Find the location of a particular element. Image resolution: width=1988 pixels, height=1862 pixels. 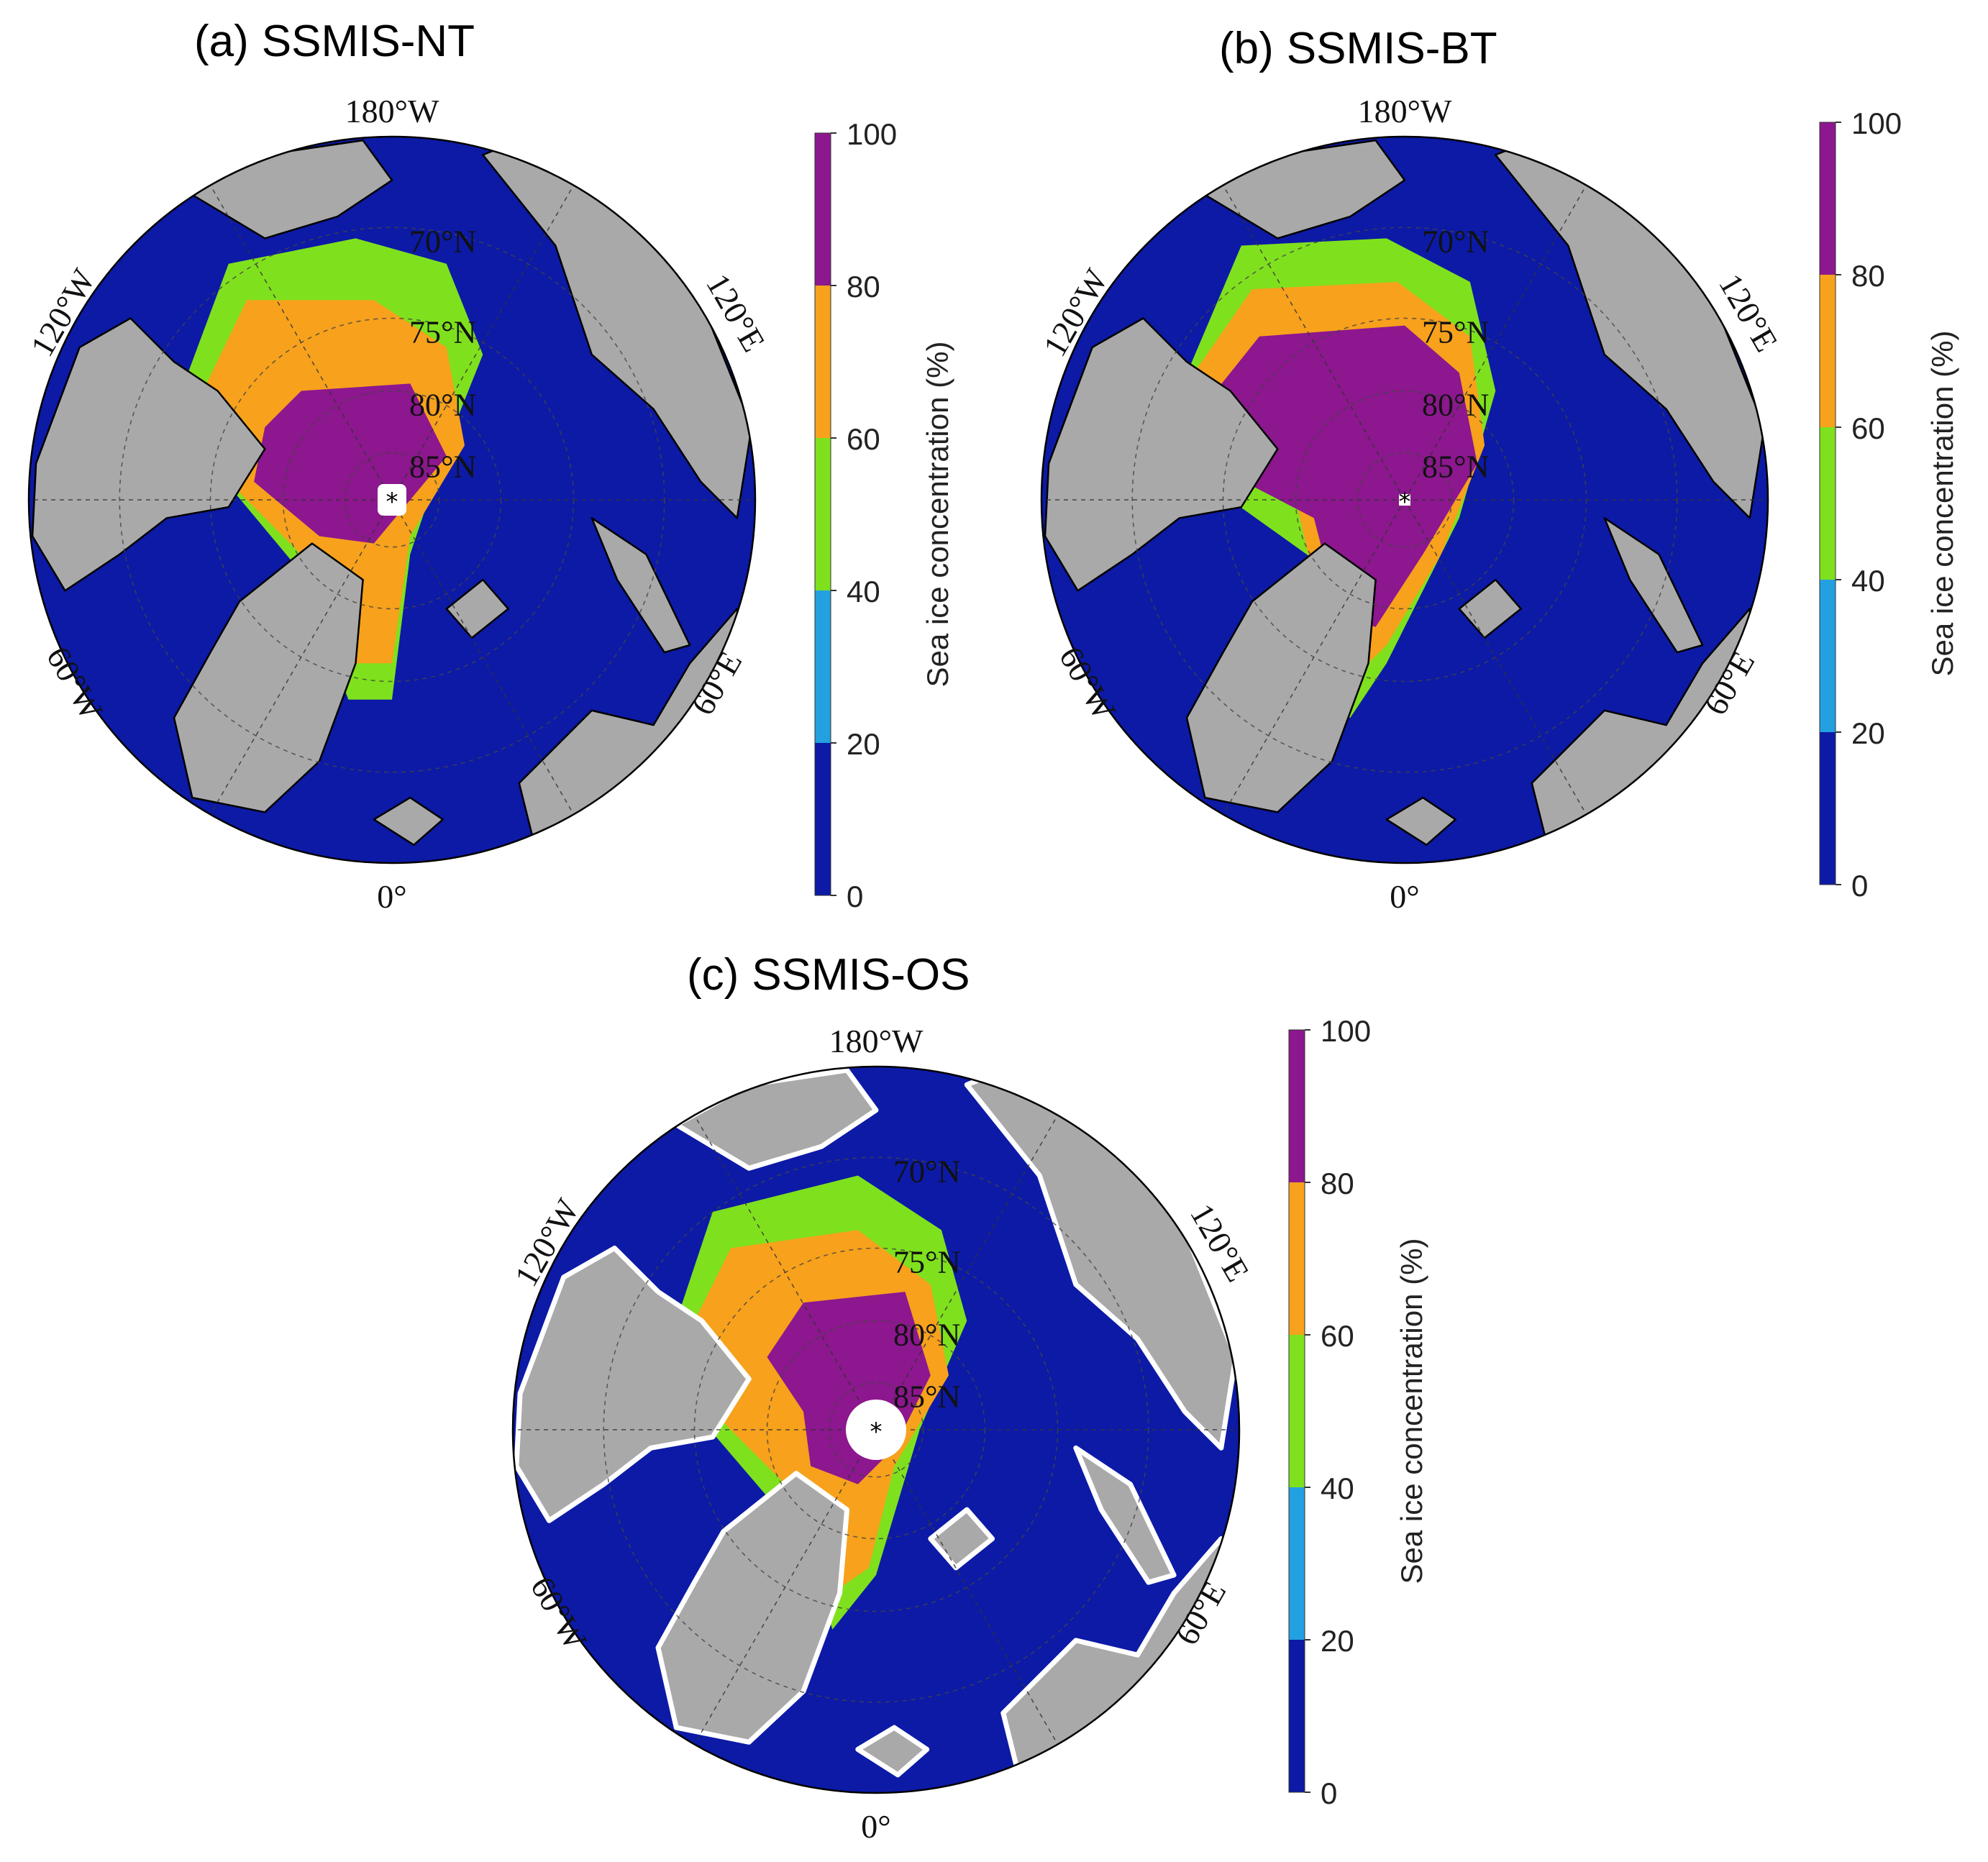

colorbar-frame is located at coordinates (1296, 1411).